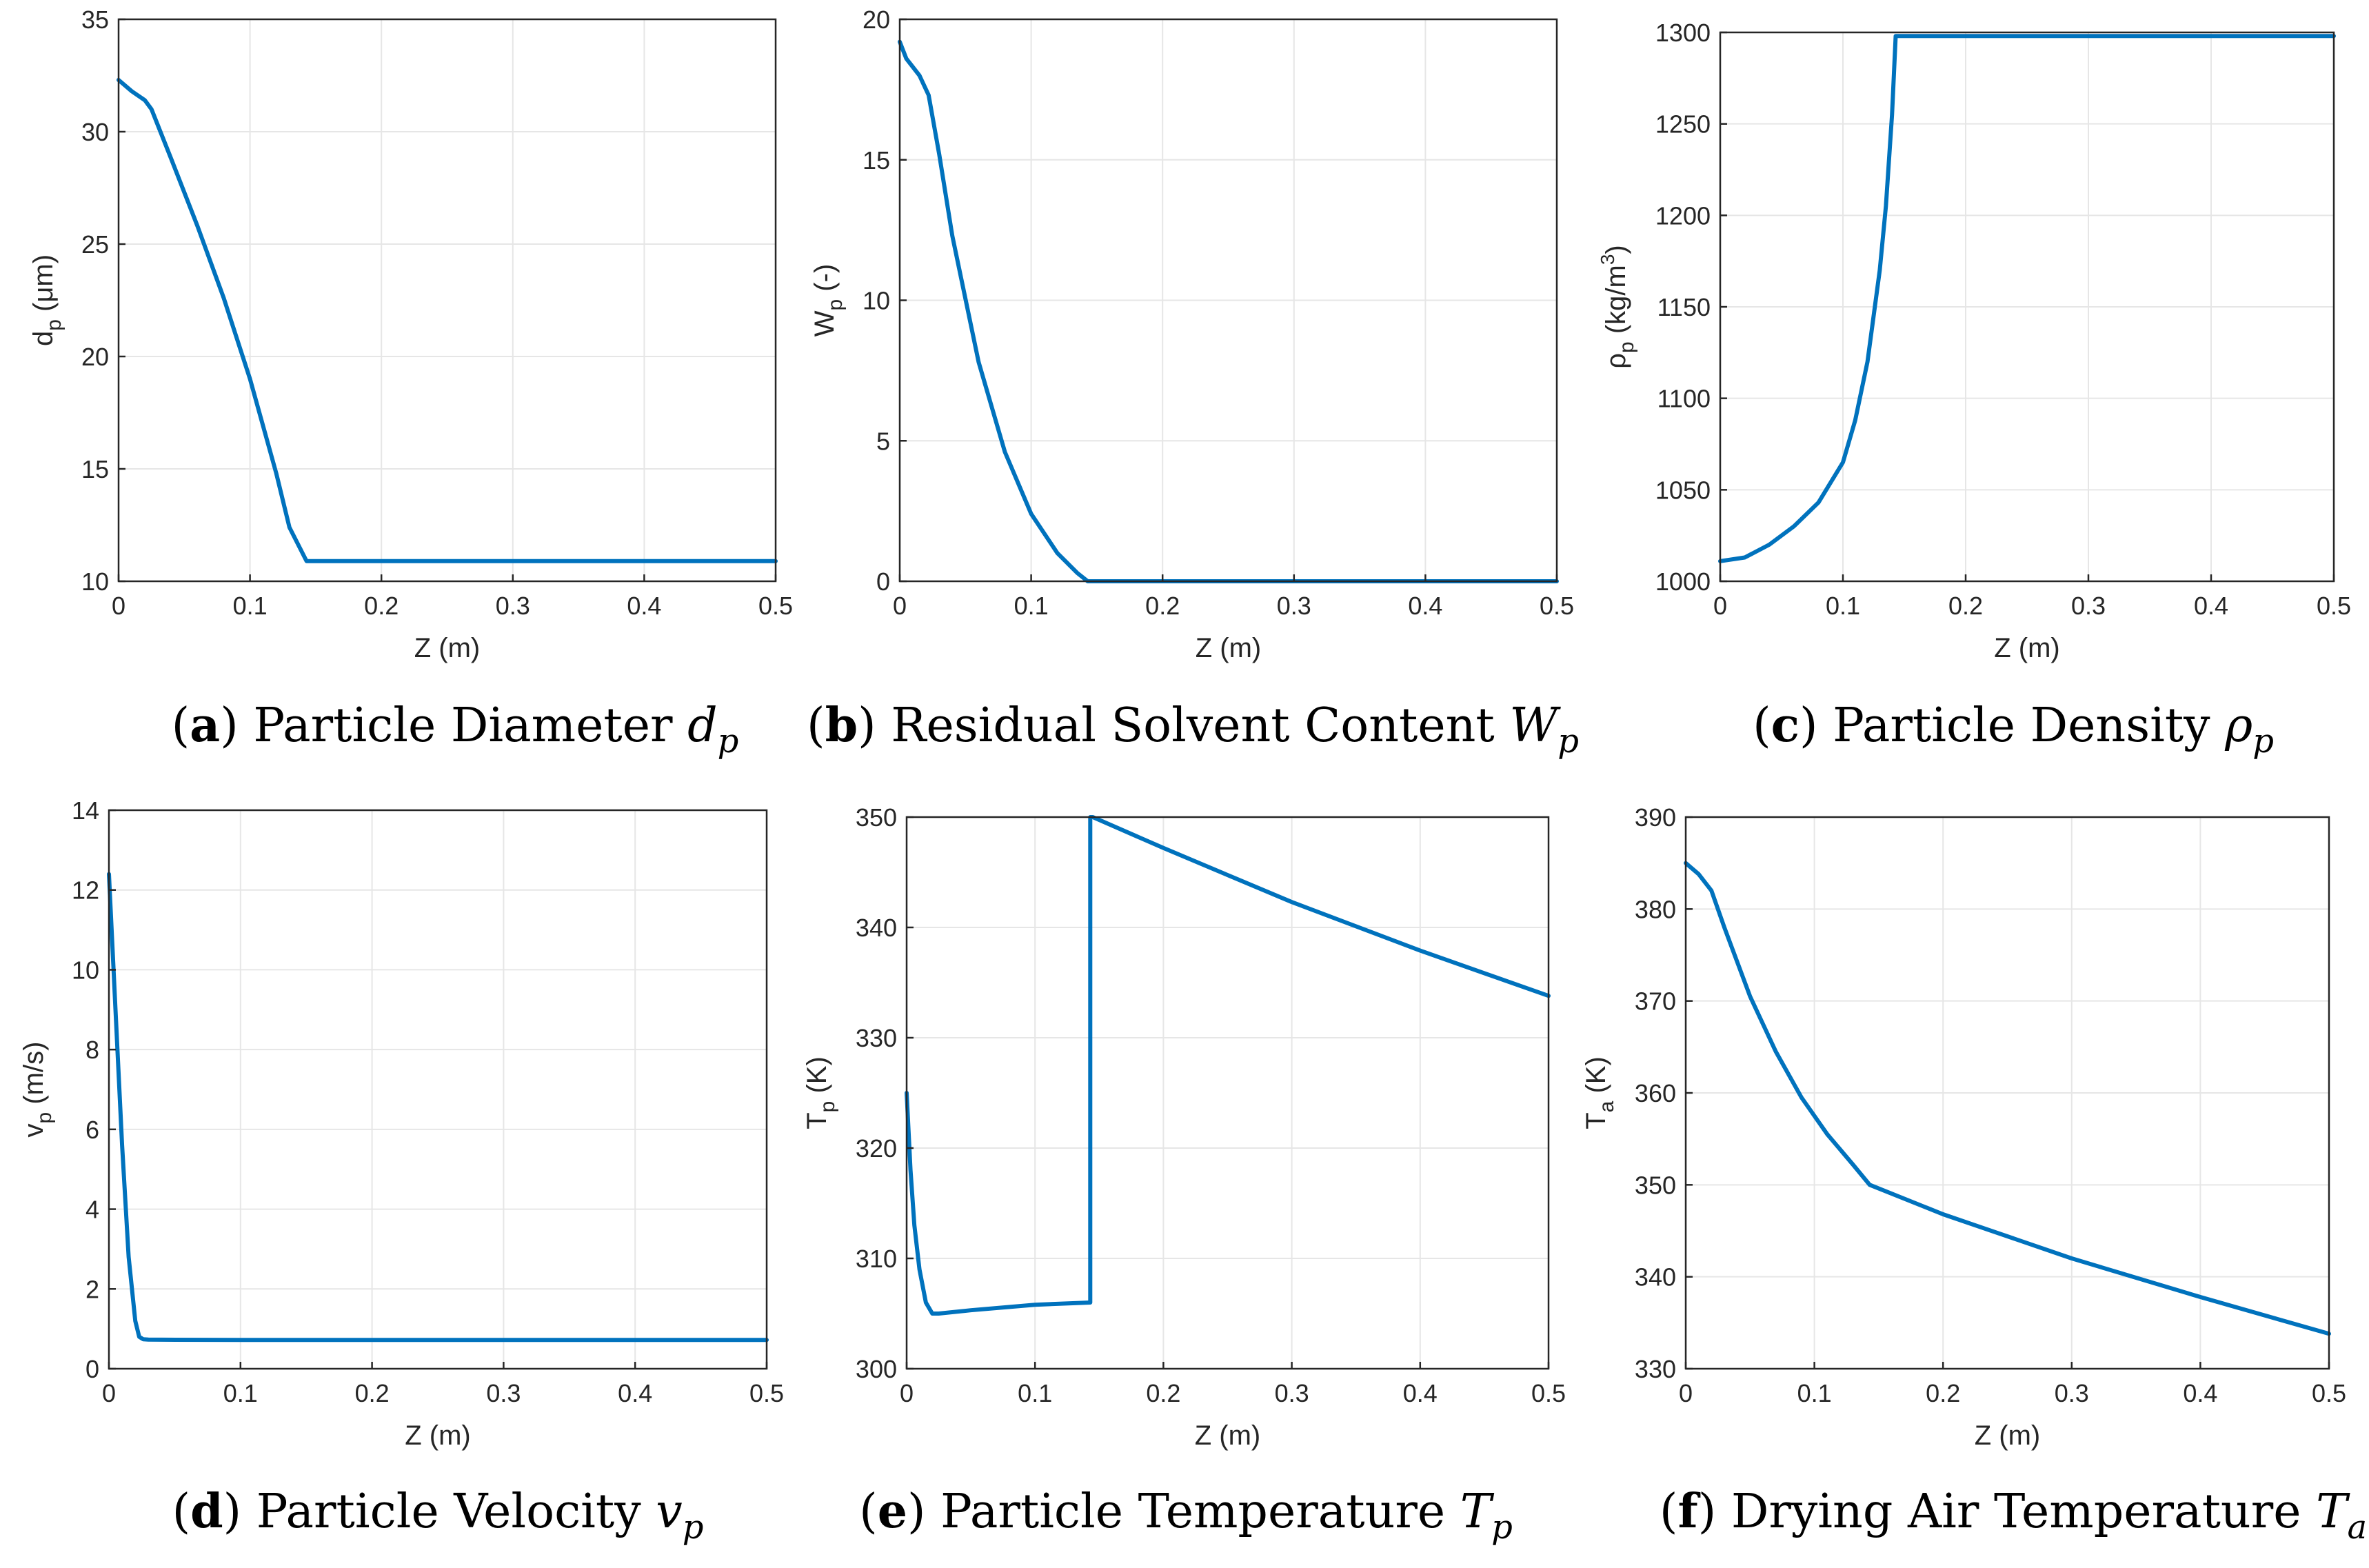  I want to click on y-label-units: (kg/m, so click(1616, 303).